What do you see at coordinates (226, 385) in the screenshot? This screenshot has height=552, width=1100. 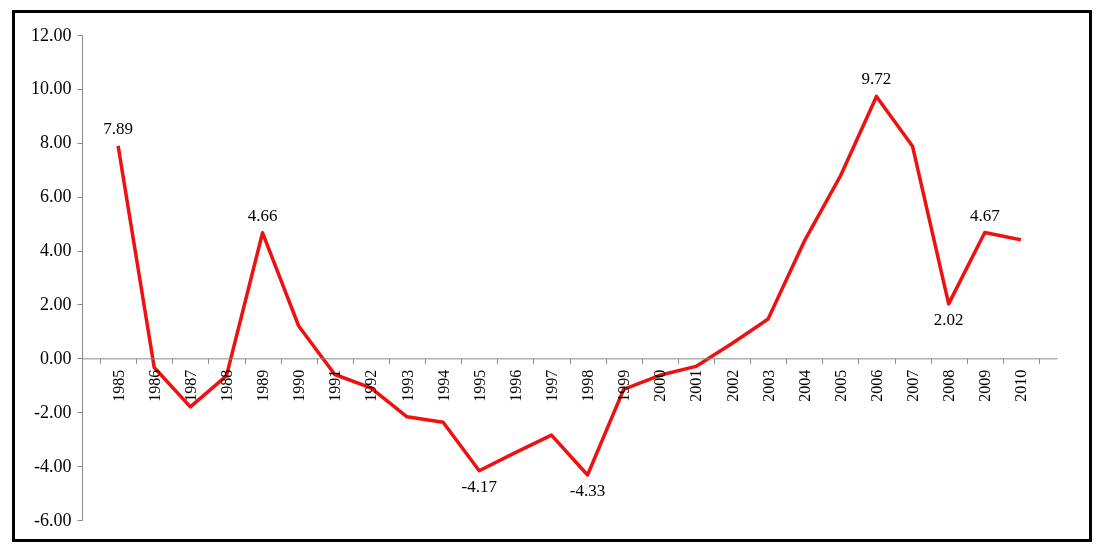 I see `x-tick-label: 1988` at bounding box center [226, 385].